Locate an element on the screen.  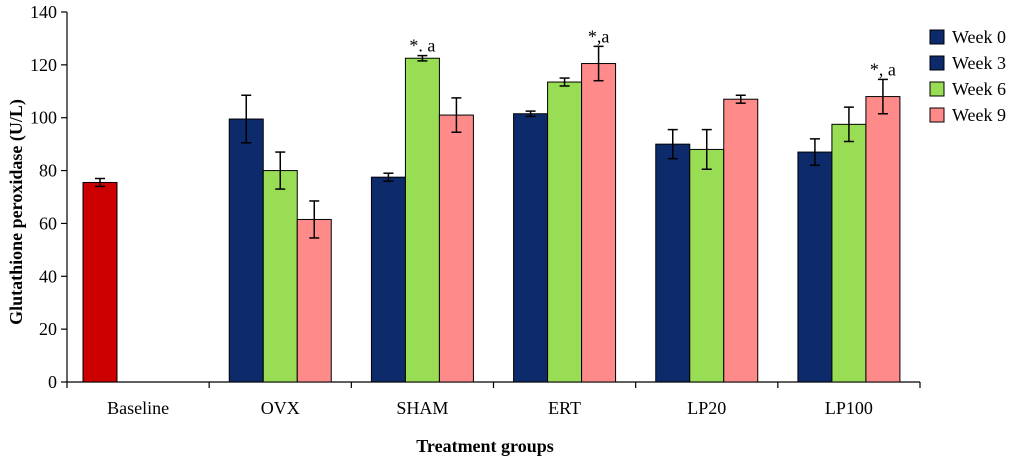
y-tick-label: 120 is located at coordinates (43, 65).